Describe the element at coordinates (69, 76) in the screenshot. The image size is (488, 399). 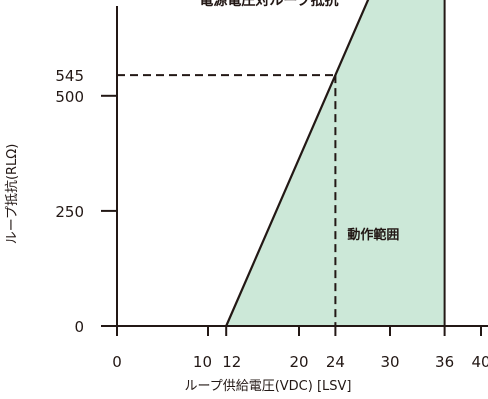
I see `y-tick-label-545: 545` at that location.